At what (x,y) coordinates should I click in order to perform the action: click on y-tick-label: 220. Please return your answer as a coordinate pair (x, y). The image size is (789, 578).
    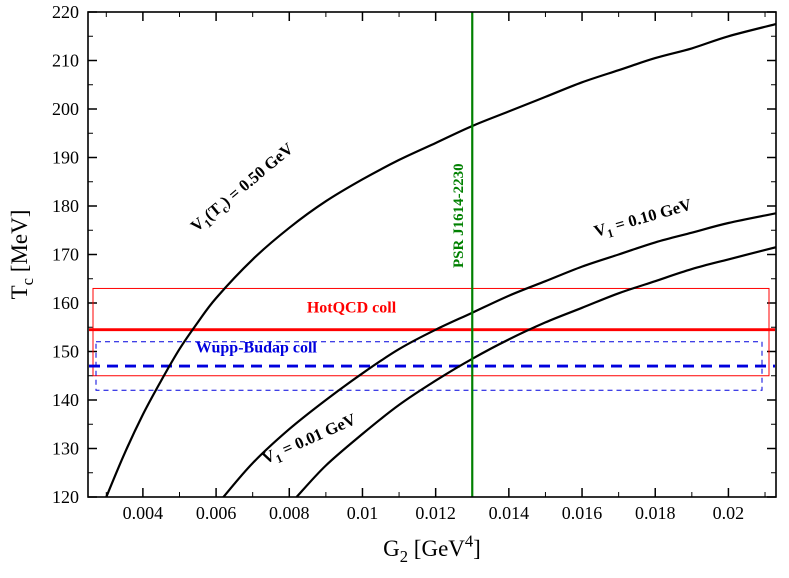
    Looking at the image, I should click on (65, 12).